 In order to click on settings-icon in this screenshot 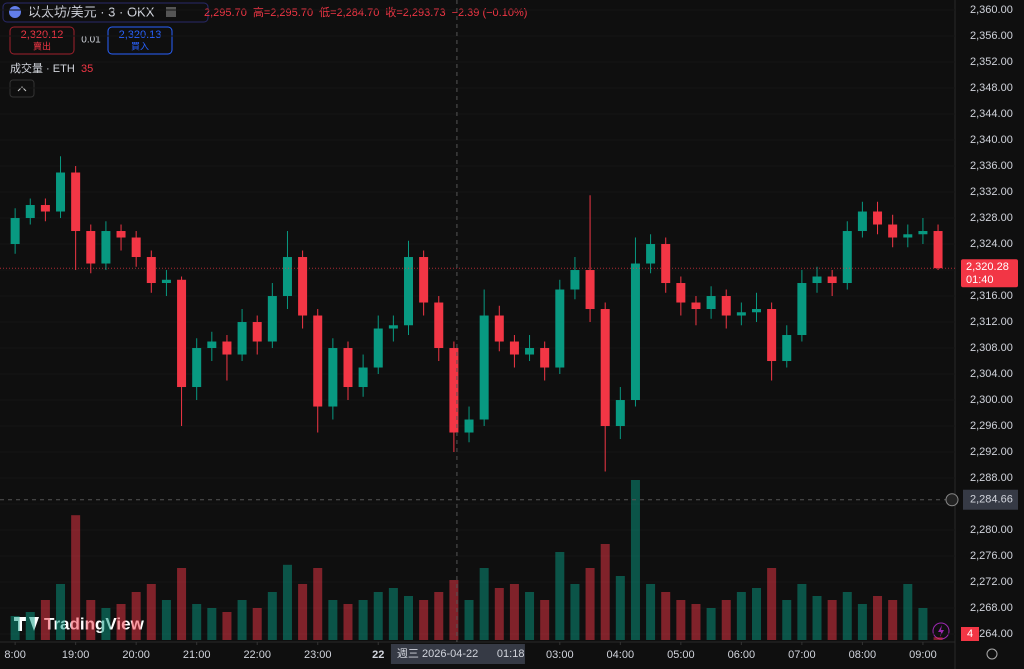, I will do `click(992, 654)`.